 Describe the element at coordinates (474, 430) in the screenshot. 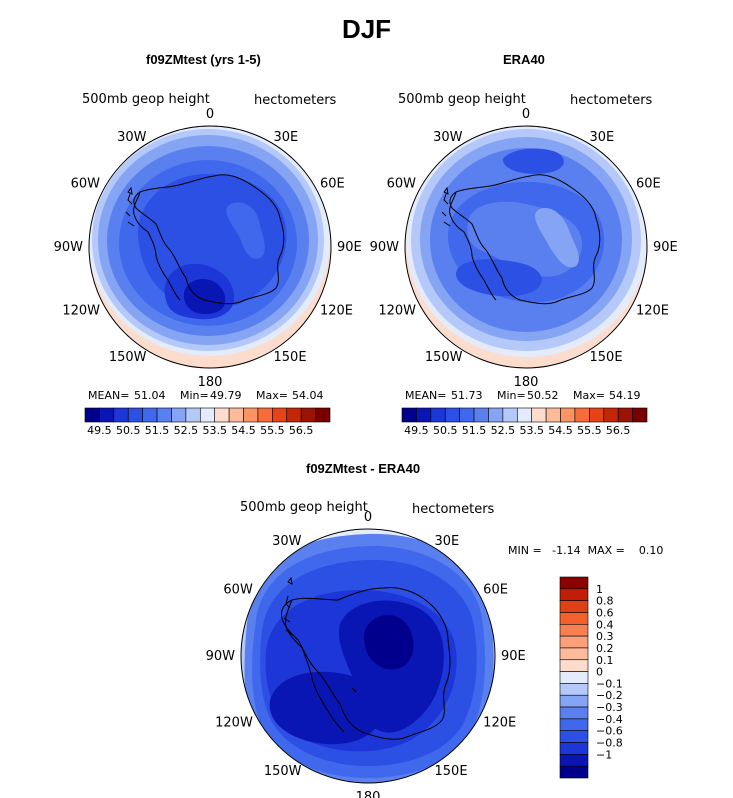

I see `right-colorbar-tick-label: 51.5` at that location.